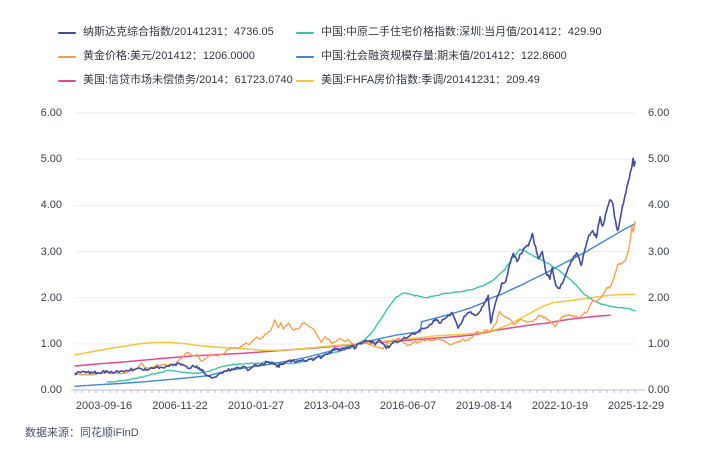  Describe the element at coordinates (180, 406) in the screenshot. I see `x-axis-label: 2006-11-22` at that location.